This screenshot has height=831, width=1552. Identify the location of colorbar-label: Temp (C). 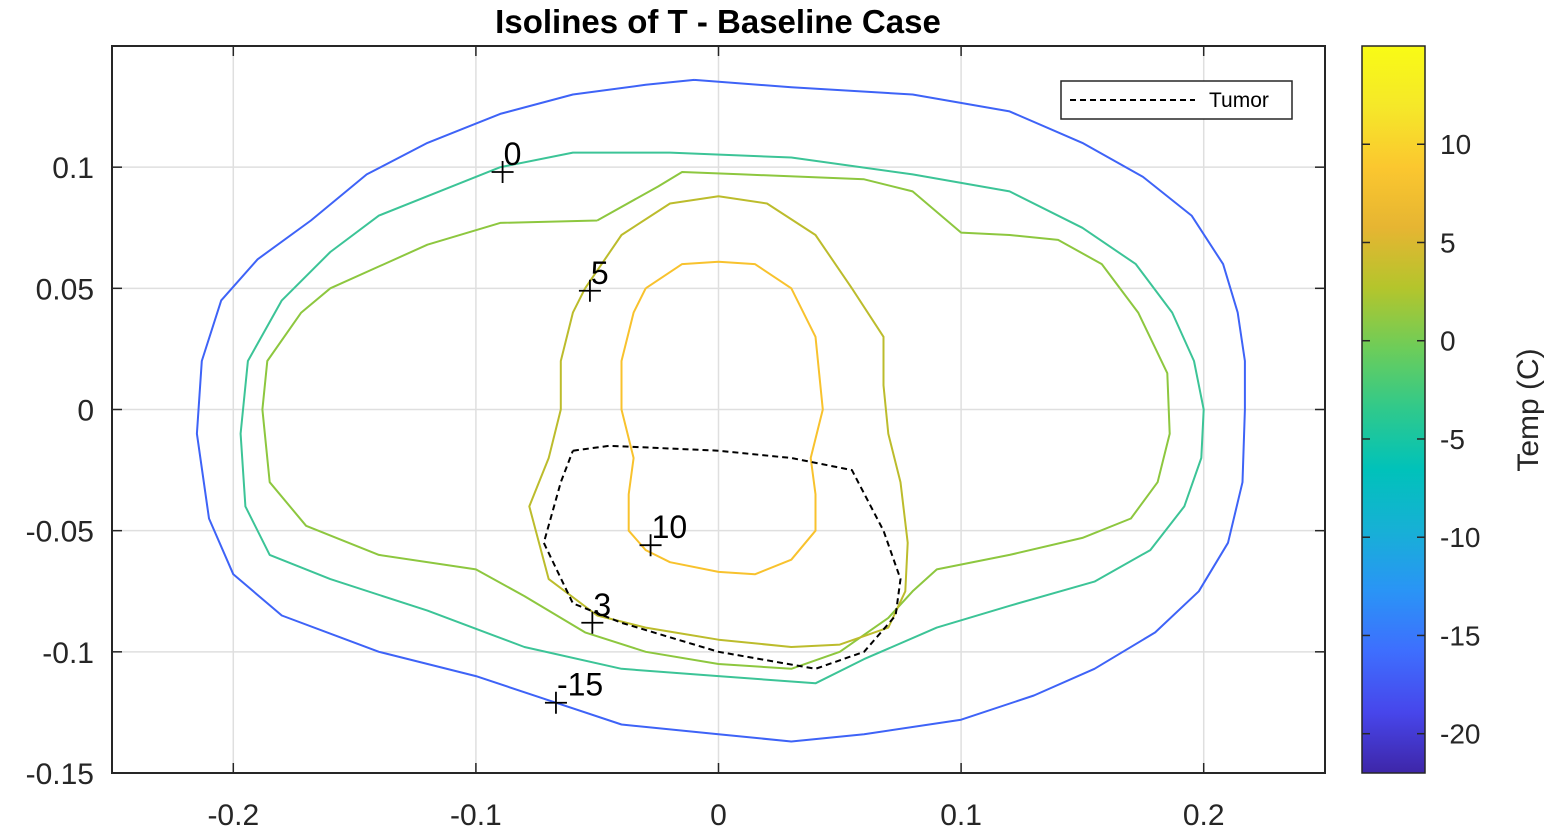
(1528, 409).